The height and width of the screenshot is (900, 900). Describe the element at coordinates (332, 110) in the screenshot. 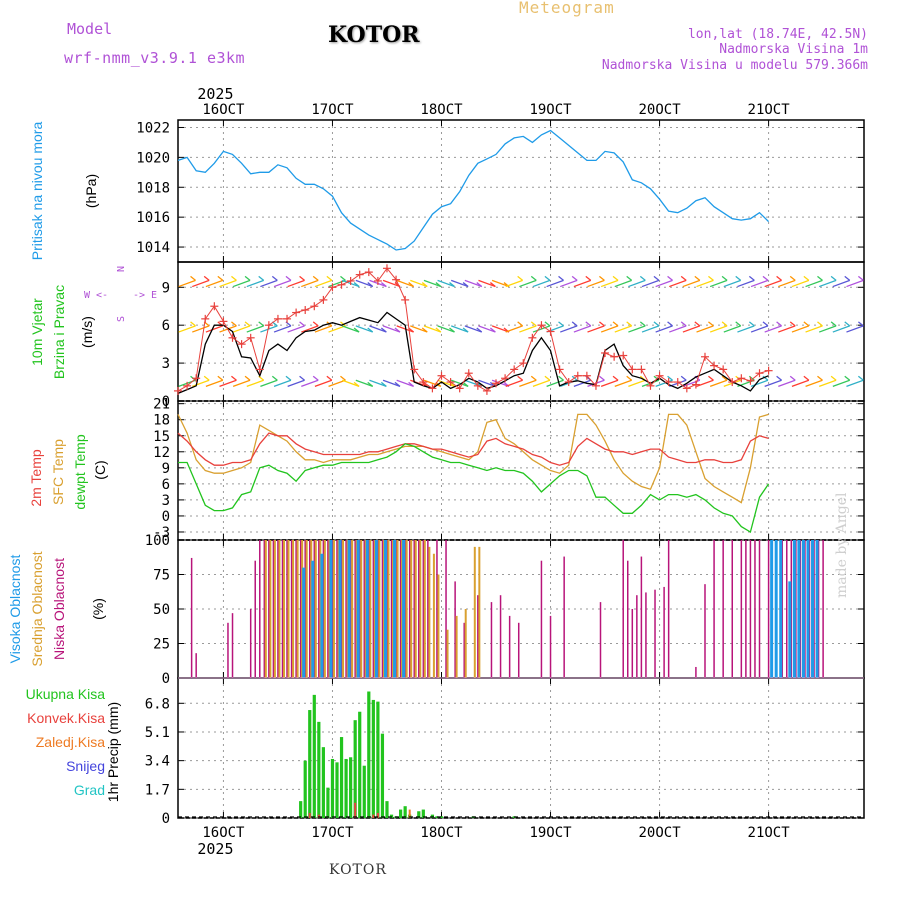

I see `time-tick-label-top: 17OCT` at that location.